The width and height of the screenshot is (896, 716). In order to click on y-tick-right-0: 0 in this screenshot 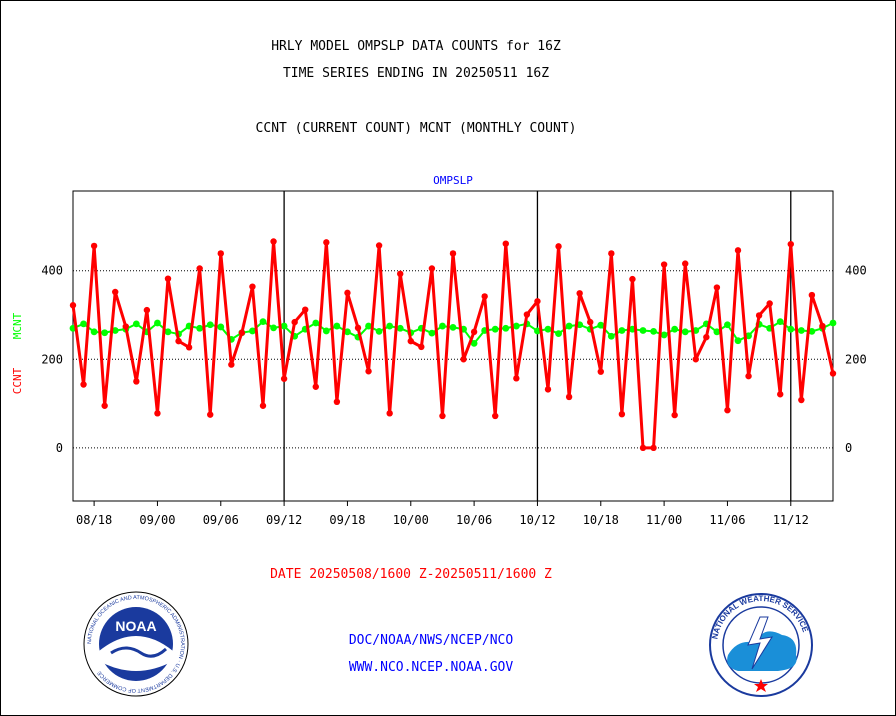, I will do `click(848, 448)`.